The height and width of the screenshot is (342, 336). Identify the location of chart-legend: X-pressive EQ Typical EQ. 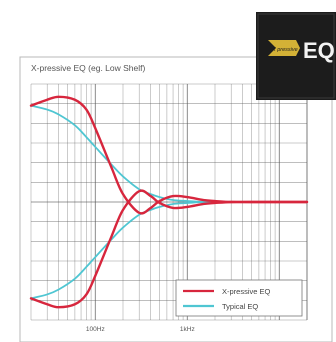
(239, 298).